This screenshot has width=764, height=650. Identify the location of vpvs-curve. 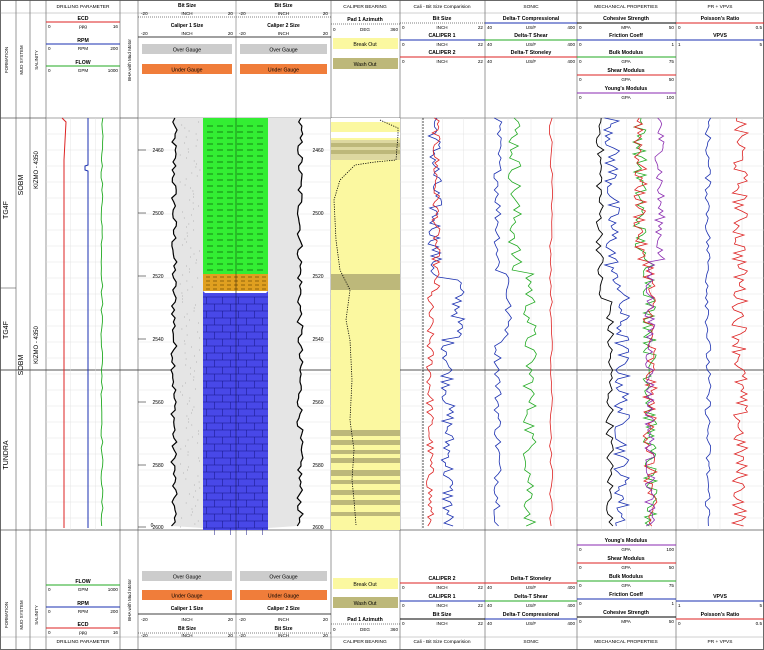
(708, 322).